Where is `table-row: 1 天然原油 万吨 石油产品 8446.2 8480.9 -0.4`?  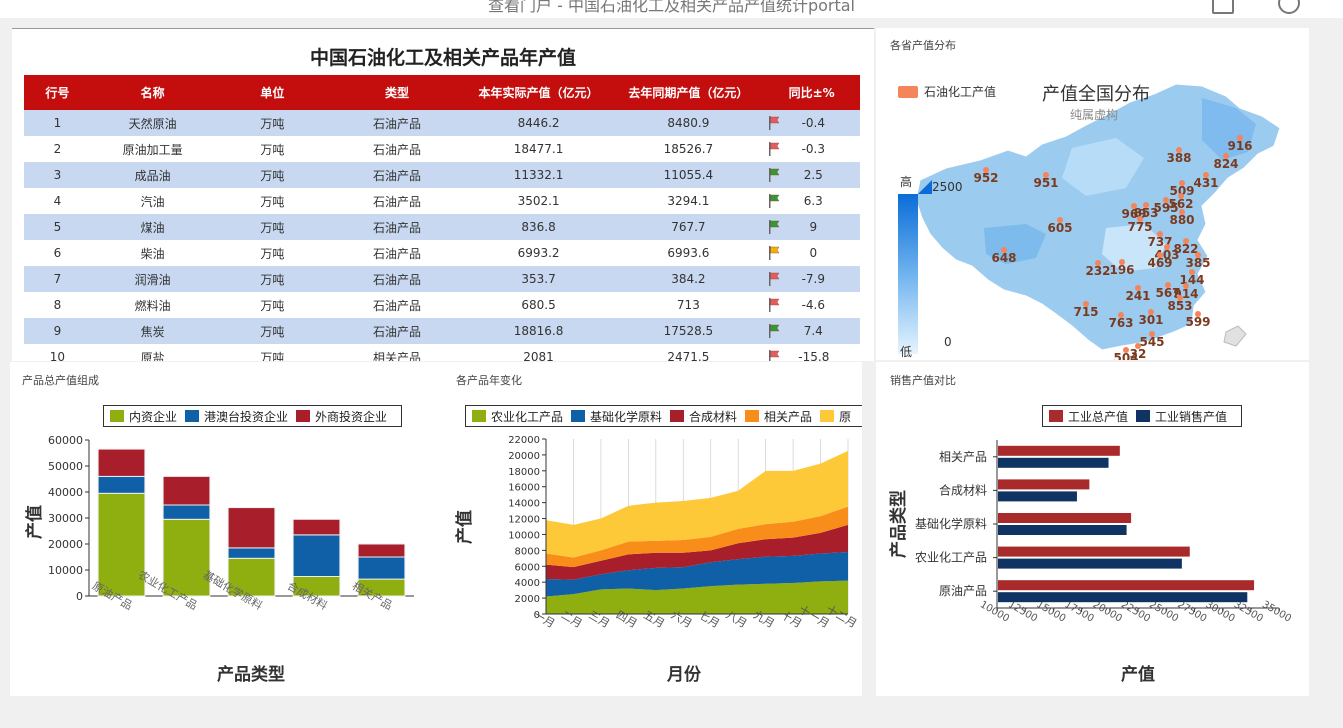 table-row: 1 天然原油 万吨 石油产品 8446.2 8480.9 -0.4 is located at coordinates (442, 123).